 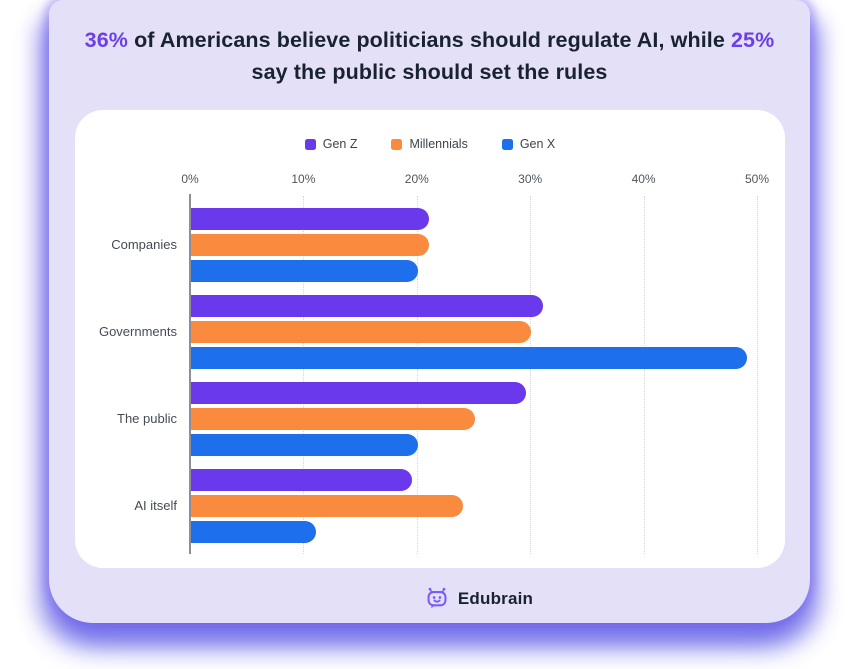 I want to click on legend-item-millennials: Millennials, so click(x=429, y=144).